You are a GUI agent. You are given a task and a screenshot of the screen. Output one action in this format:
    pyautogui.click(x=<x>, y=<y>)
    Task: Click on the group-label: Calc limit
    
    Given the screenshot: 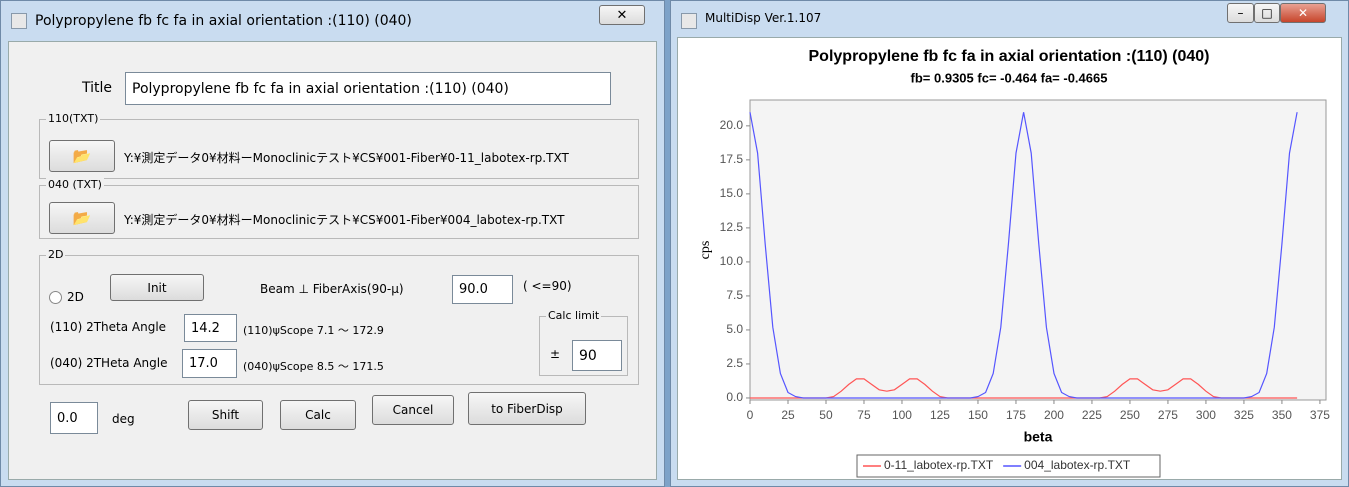 What is the action you would take?
    pyautogui.click(x=574, y=315)
    